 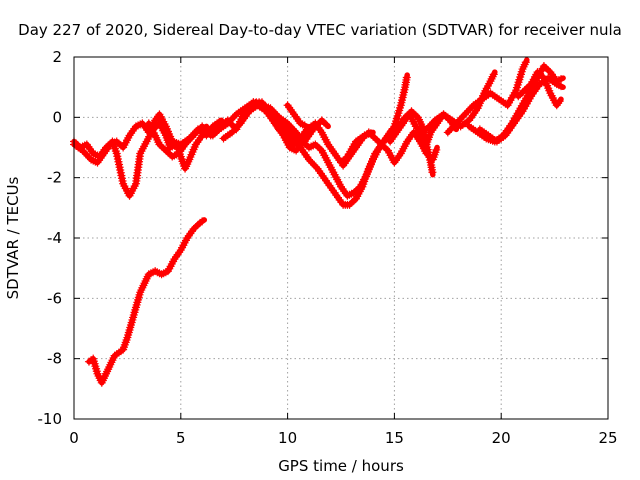 What do you see at coordinates (501, 438) in the screenshot?
I see `x-tick-label: 20` at bounding box center [501, 438].